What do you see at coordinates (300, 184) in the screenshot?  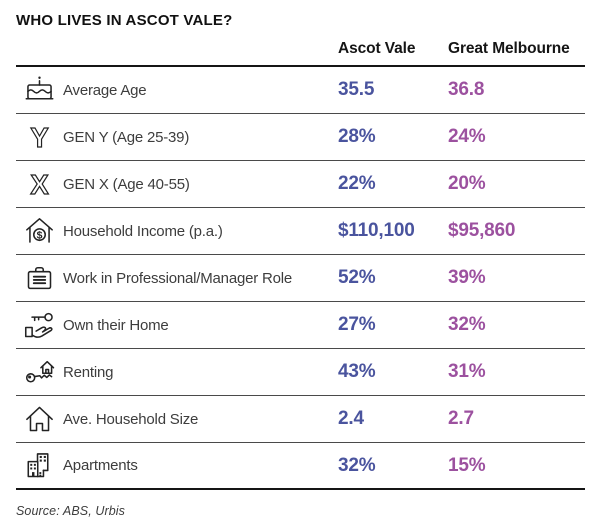 I see `table-row: X GEN X (Age 40-55) 22% 20%` at bounding box center [300, 184].